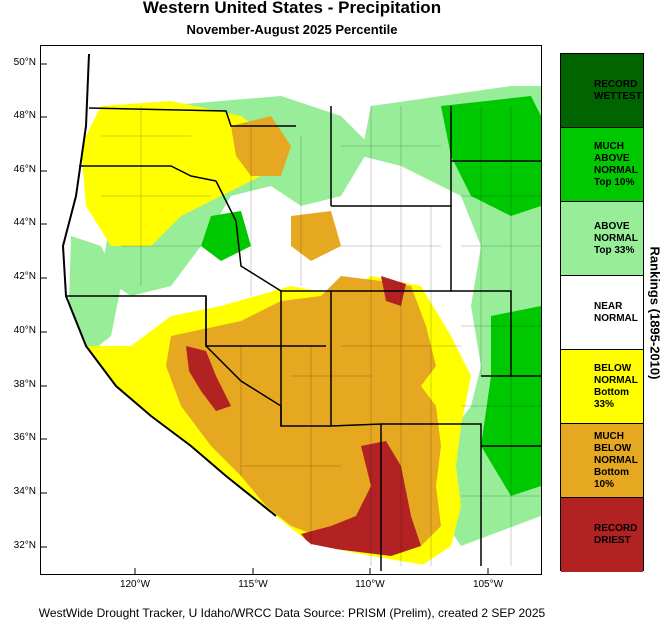 Image resolution: width=671 pixels, height=623 pixels. I want to click on near-normal-wyoming, so click(383, 236).